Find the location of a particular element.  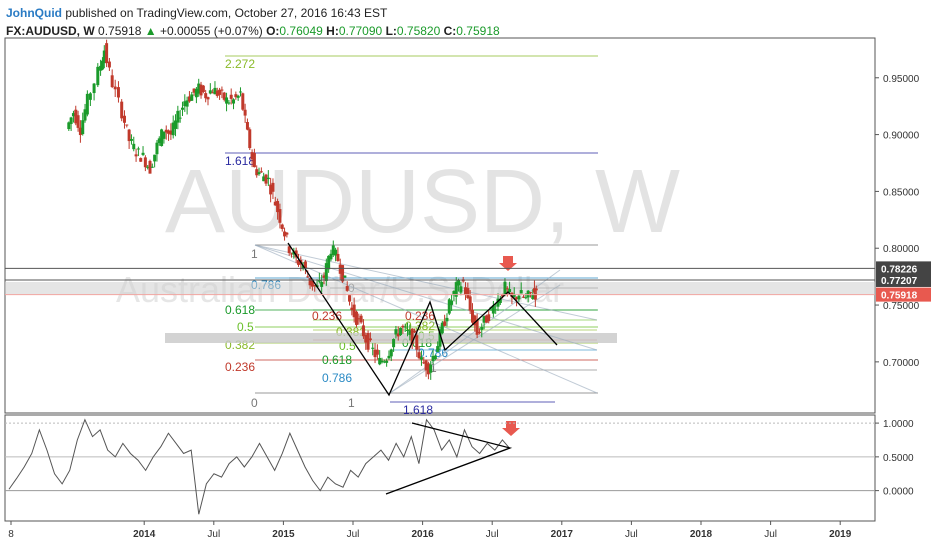

x-tick-label: 2016 is located at coordinates (422, 534).